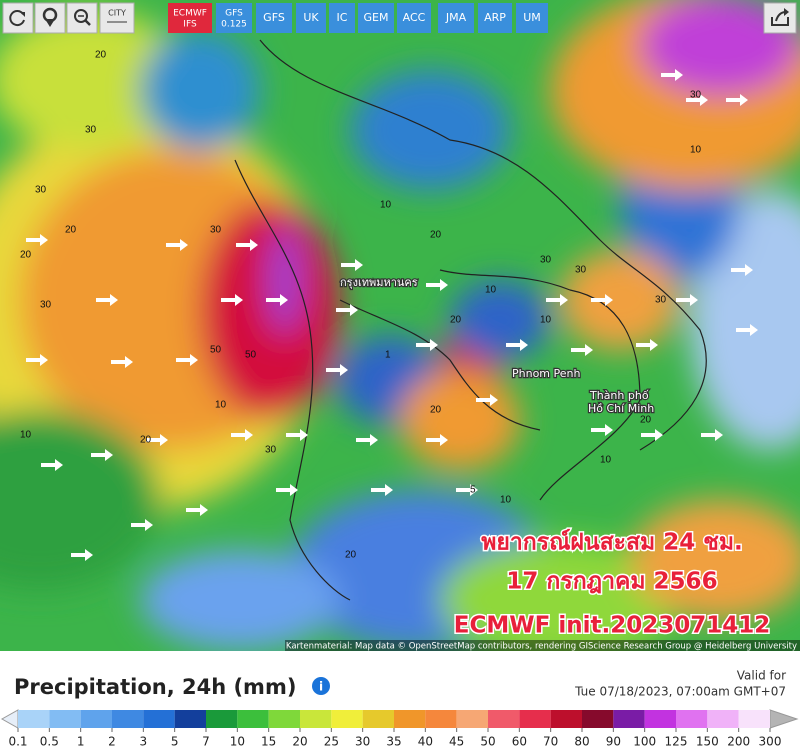 The image size is (800, 751). I want to click on model-button: ACC, so click(414, 18).